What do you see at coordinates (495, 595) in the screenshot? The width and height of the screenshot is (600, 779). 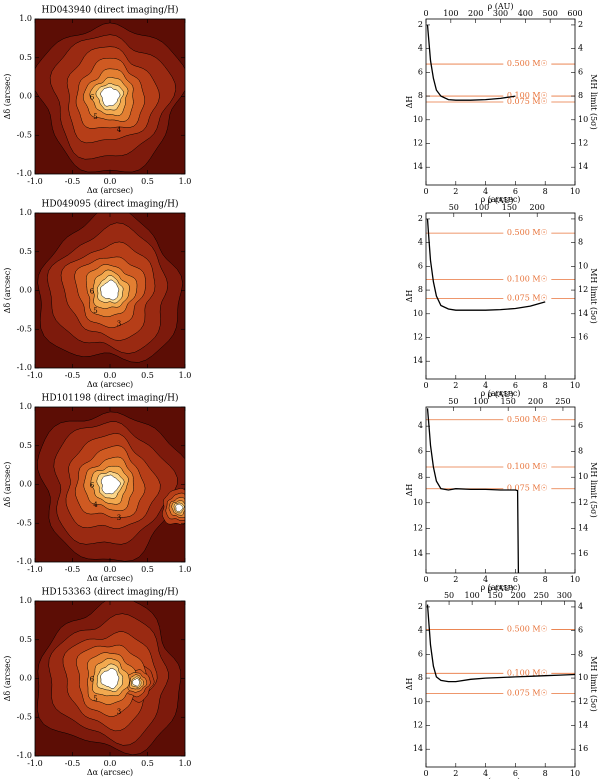 I see `x2-tick-label: 150` at bounding box center [495, 595].